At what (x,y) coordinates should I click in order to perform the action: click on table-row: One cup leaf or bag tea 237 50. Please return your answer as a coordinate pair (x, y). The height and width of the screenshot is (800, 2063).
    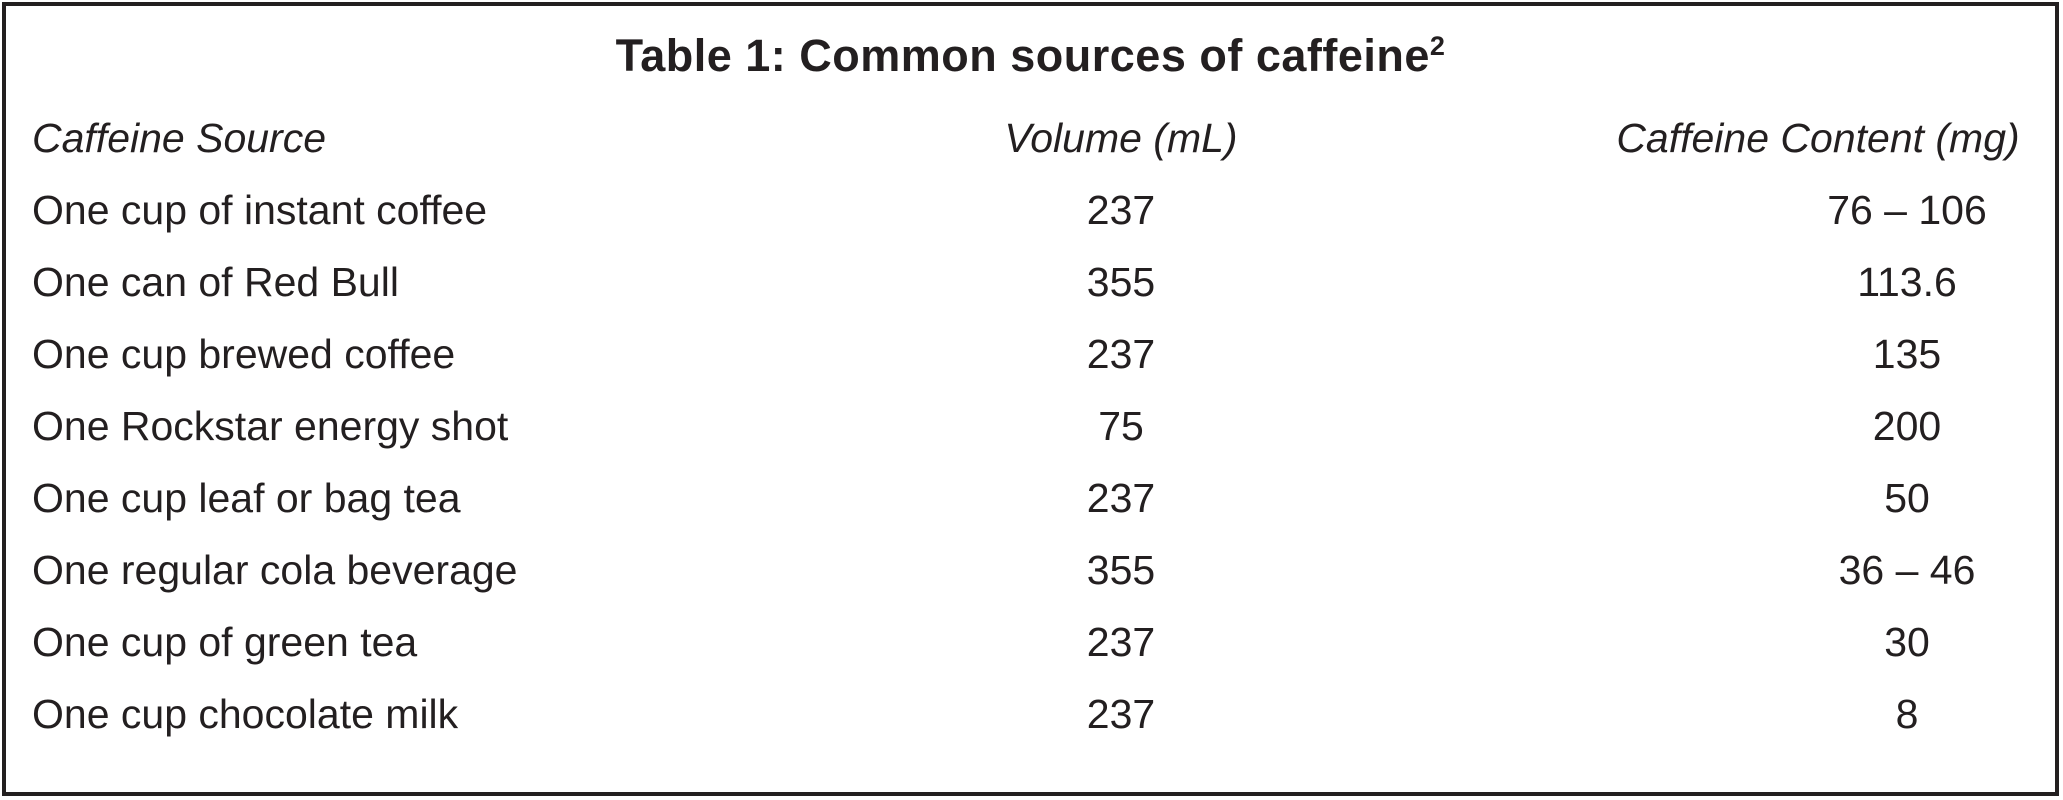
    Looking at the image, I should click on (1030, 498).